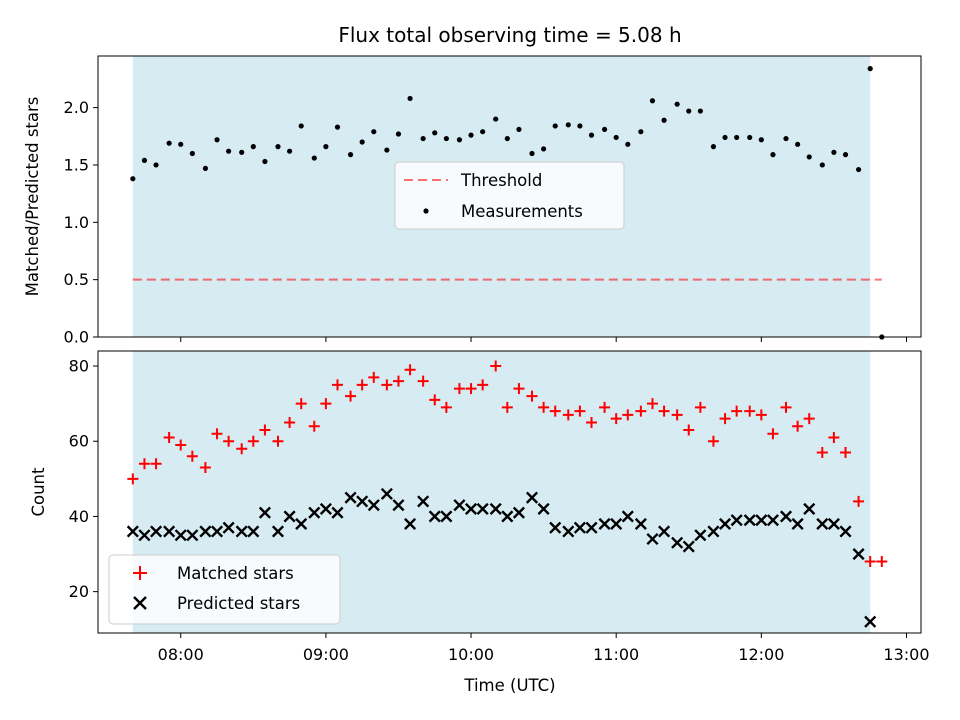 The image size is (960, 720). What do you see at coordinates (543, 339) in the screenshot?
I see `top-x-ticks` at bounding box center [543, 339].